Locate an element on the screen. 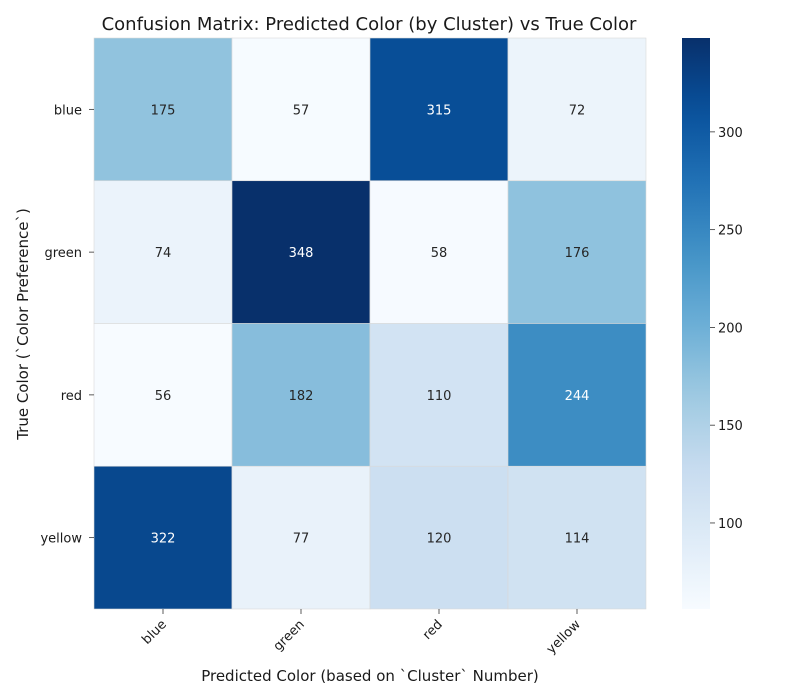 Image resolution: width=800 pixels, height=700 pixels. heatmap-cell-label: 110 is located at coordinates (439, 396).